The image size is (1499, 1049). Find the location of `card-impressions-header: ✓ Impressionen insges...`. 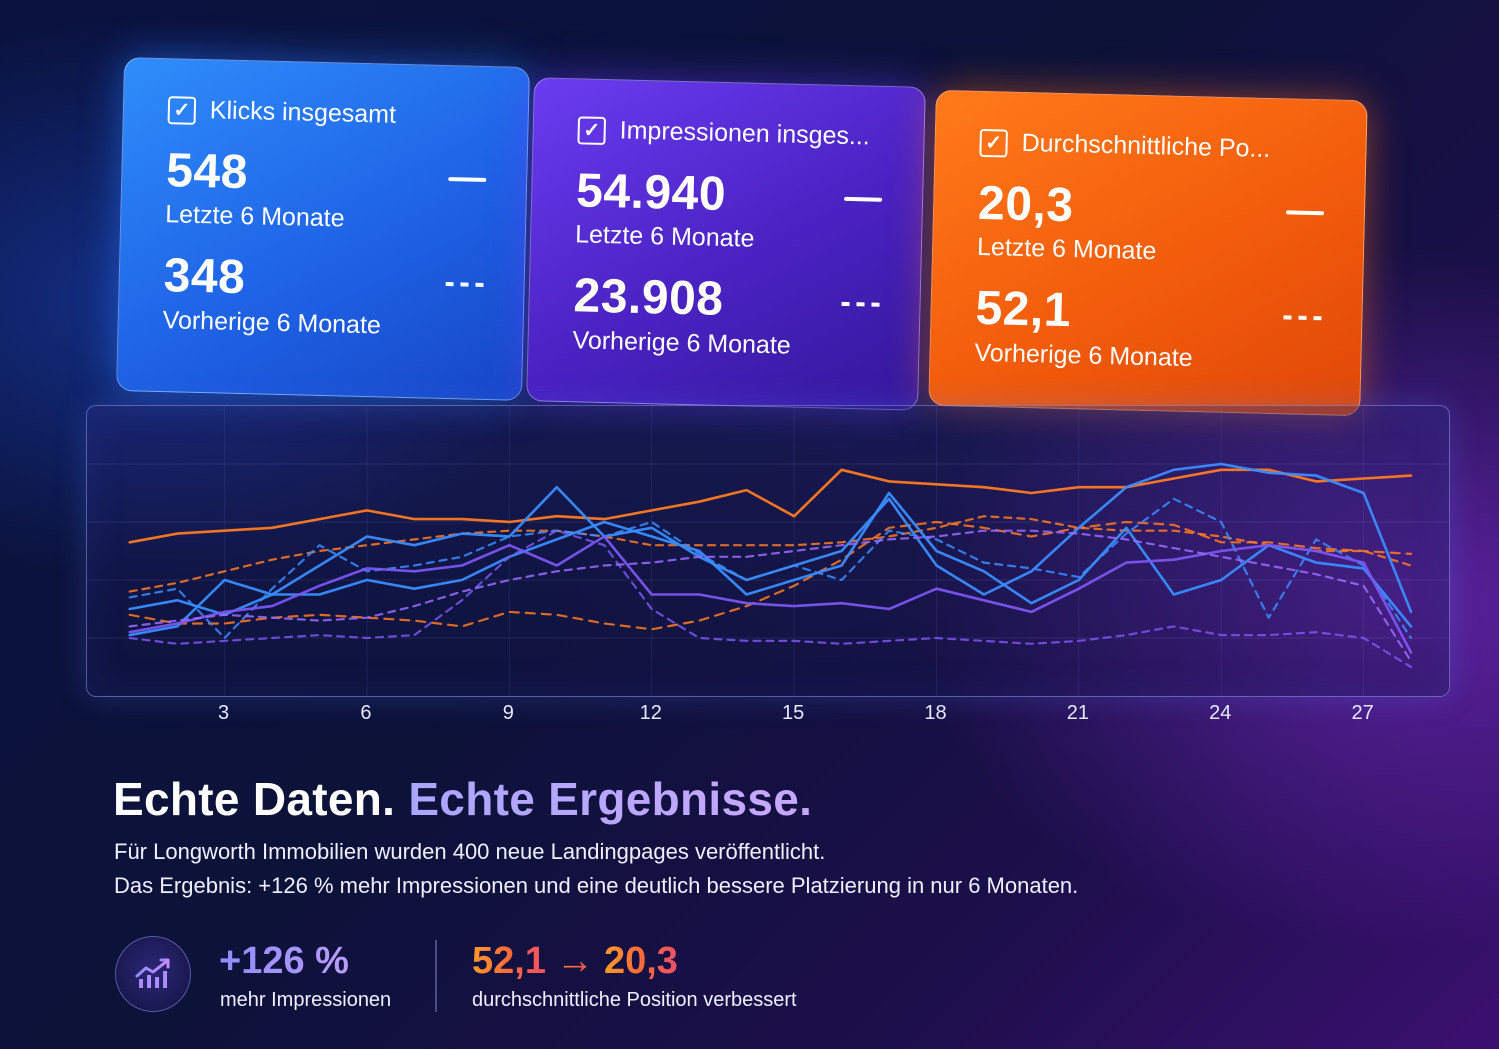

card-impressions-header: ✓ Impressionen insges... is located at coordinates (730, 133).